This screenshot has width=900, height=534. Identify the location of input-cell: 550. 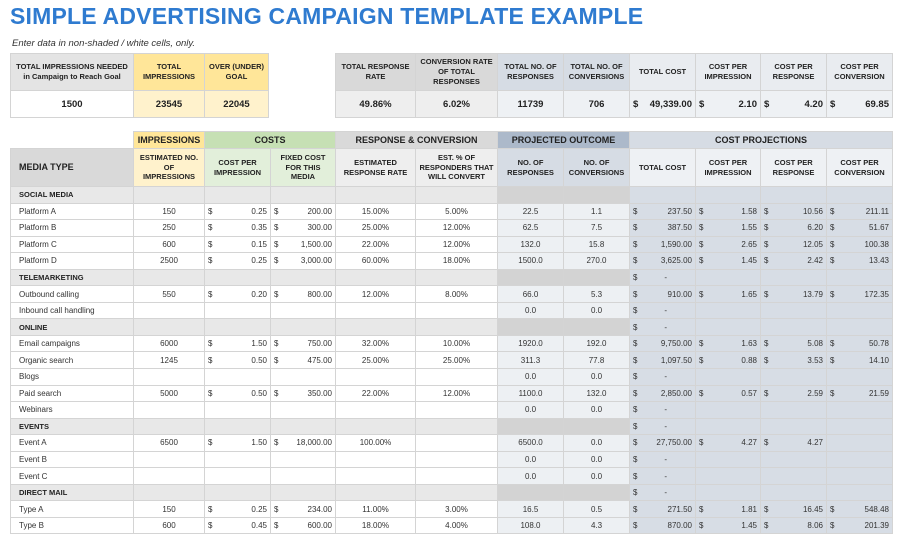
(169, 294).